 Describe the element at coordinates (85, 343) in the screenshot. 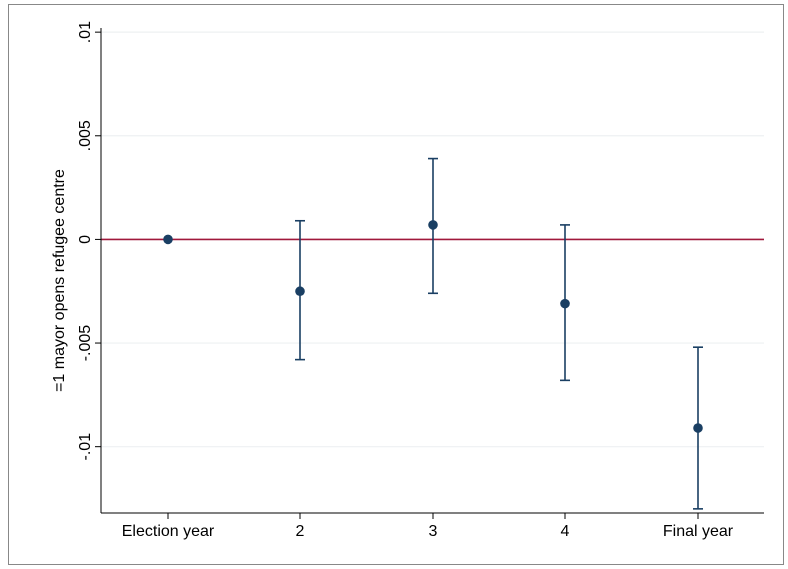

I see `y-tick-label-3: -.005` at that location.